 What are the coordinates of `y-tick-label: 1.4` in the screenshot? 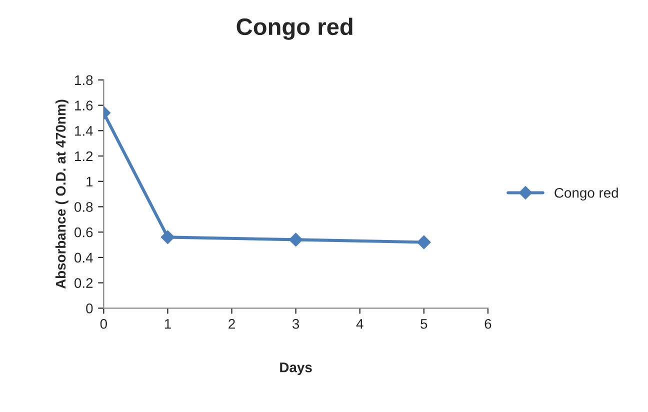 It's located at (84, 131).